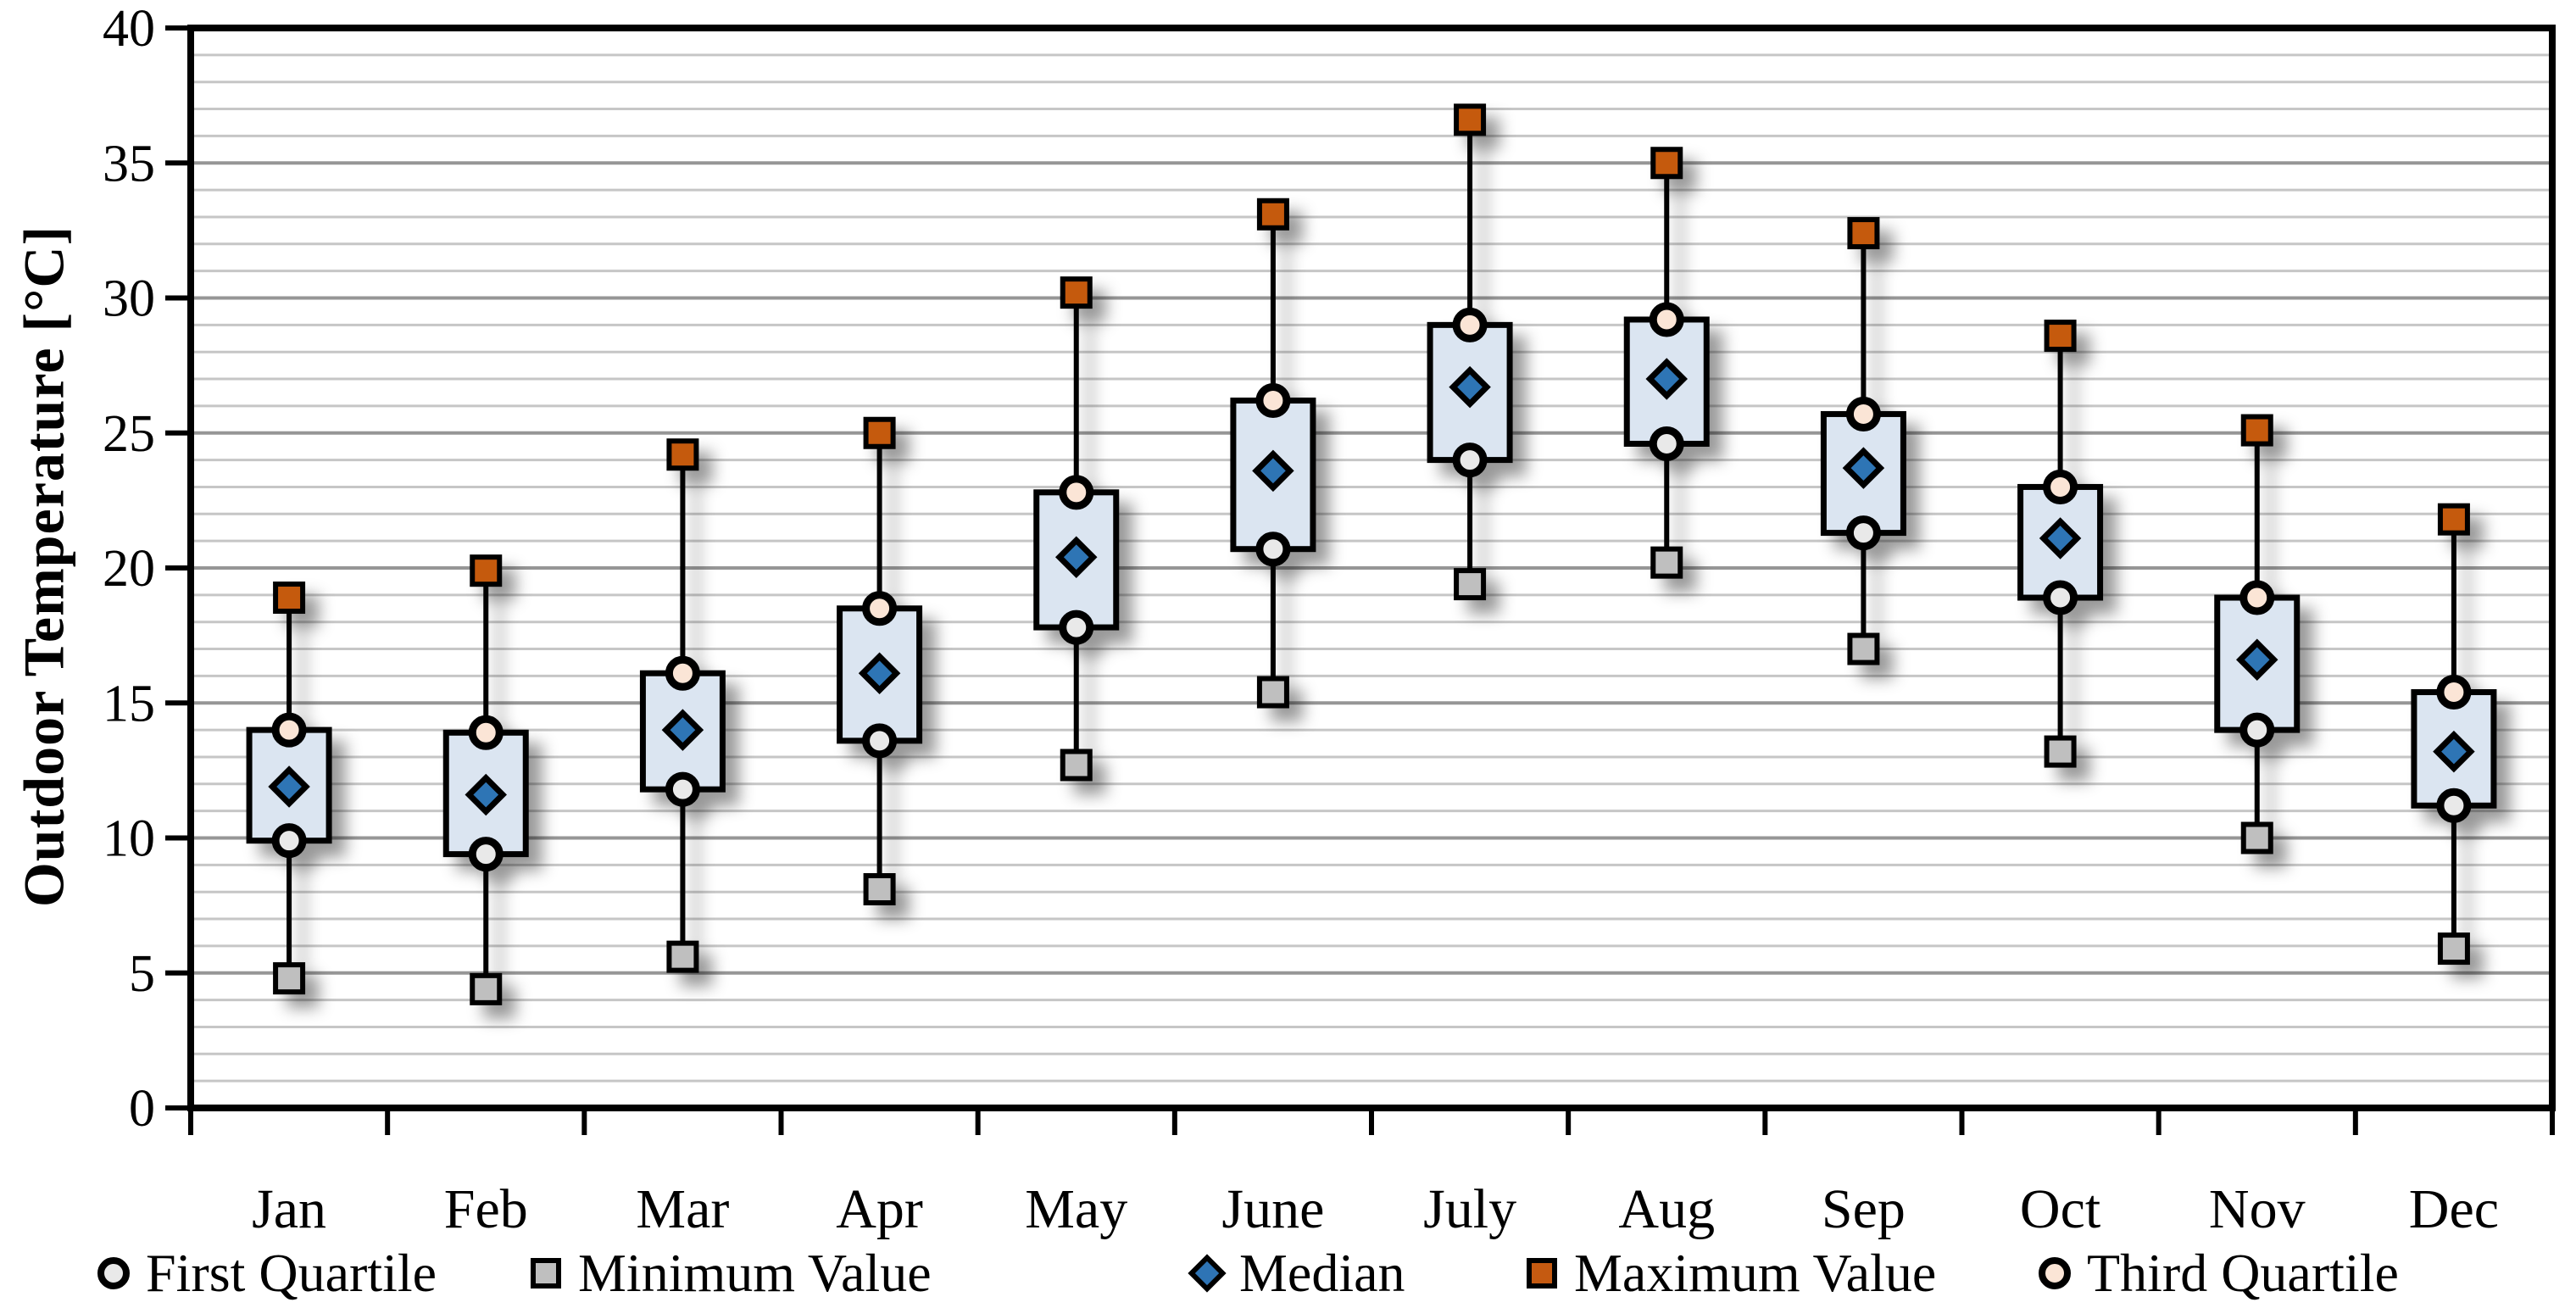  Describe the element at coordinates (1666, 1209) in the screenshot. I see `x-tick-label: Aug` at that location.